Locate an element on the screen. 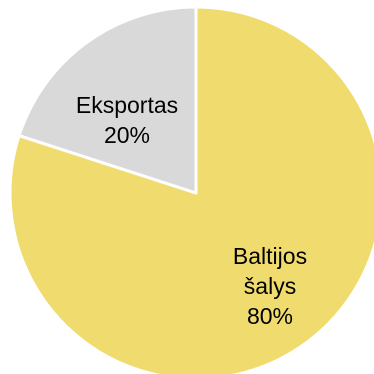 The image size is (374, 374). slice-name-label: šalys is located at coordinates (270, 286).